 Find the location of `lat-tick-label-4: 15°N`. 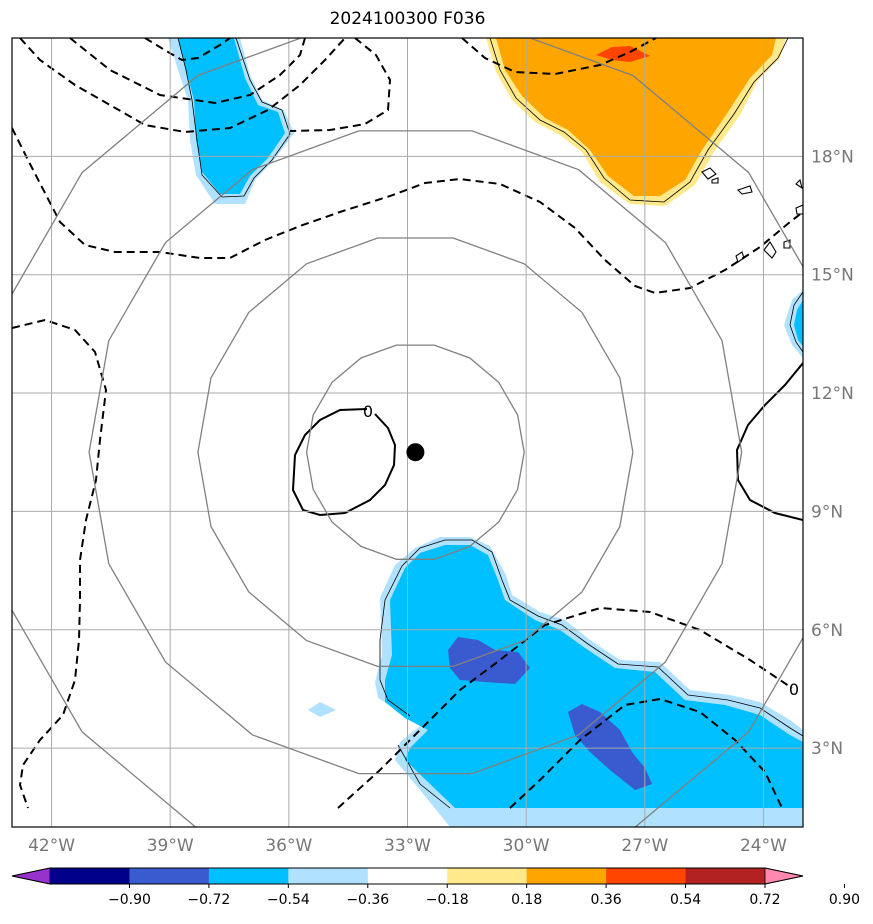

lat-tick-label-4: 15°N is located at coordinates (832, 276).